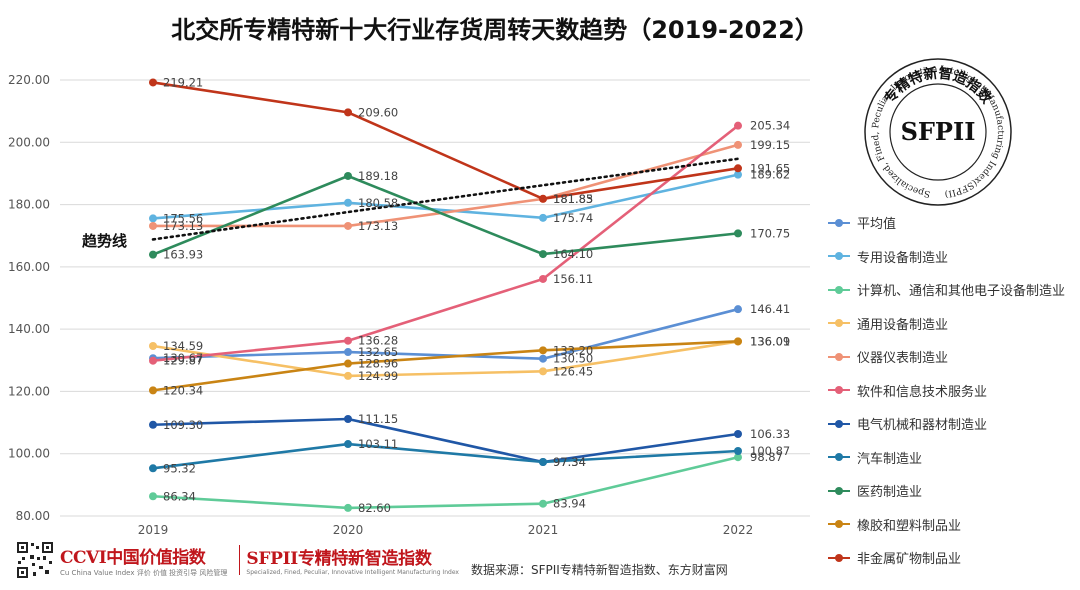 The height and width of the screenshot is (590, 1080). What do you see at coordinates (770, 342) in the screenshot?
I see `data-label: 136.01` at bounding box center [770, 342].